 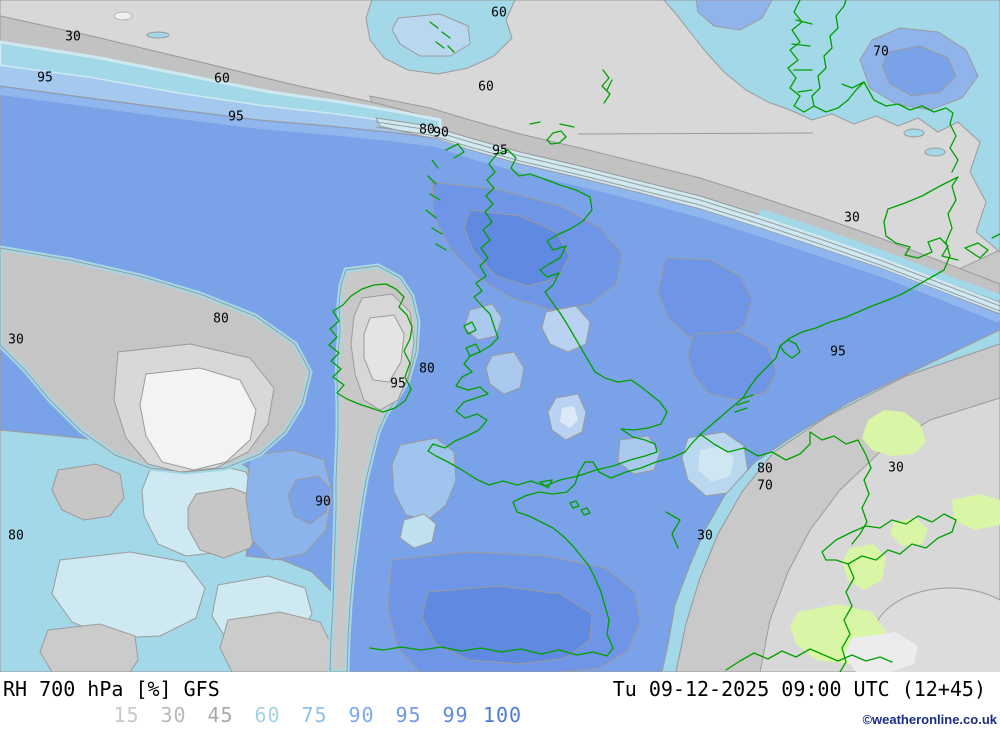 I want to click on coastline-continent, so click(x=563, y=516).